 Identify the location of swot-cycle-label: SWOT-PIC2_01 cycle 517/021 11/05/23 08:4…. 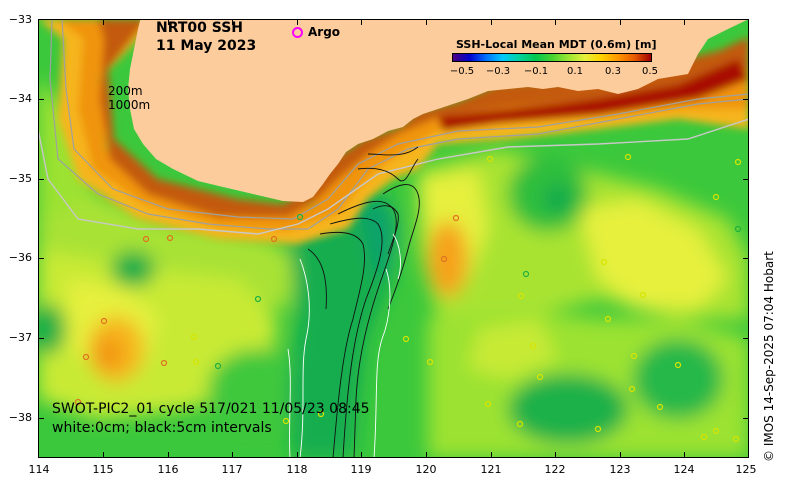
(211, 409).